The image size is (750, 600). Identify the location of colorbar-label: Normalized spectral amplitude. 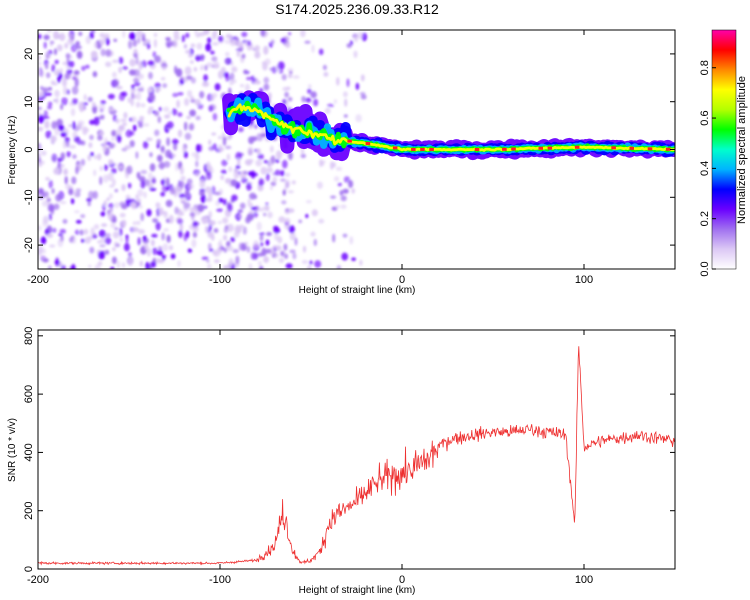
(742, 150).